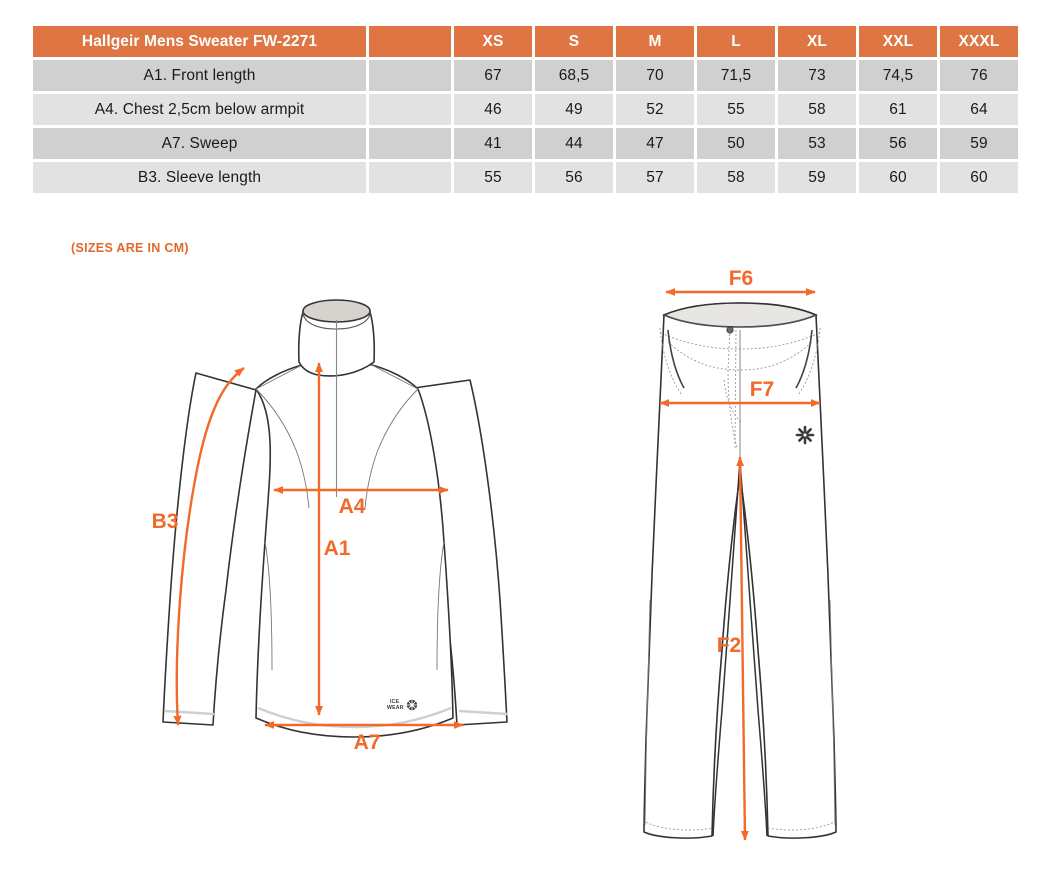 The width and height of the screenshot is (1037, 890). I want to click on measurement-label-f2-code: F2, so click(729, 645).